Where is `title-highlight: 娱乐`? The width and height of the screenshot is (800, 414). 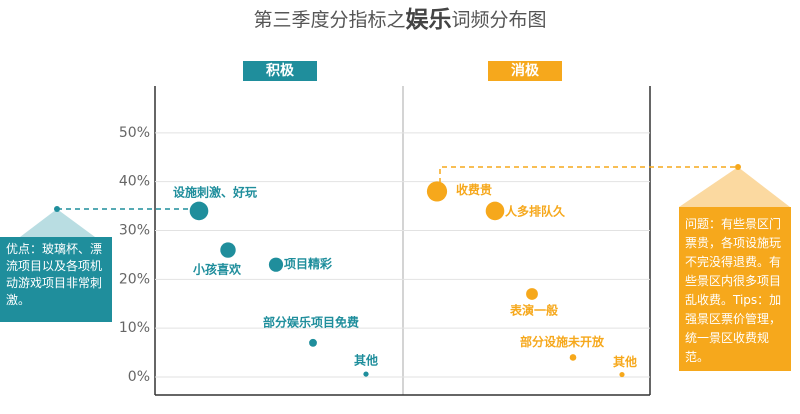 title-highlight: 娱乐 is located at coordinates (429, 20).